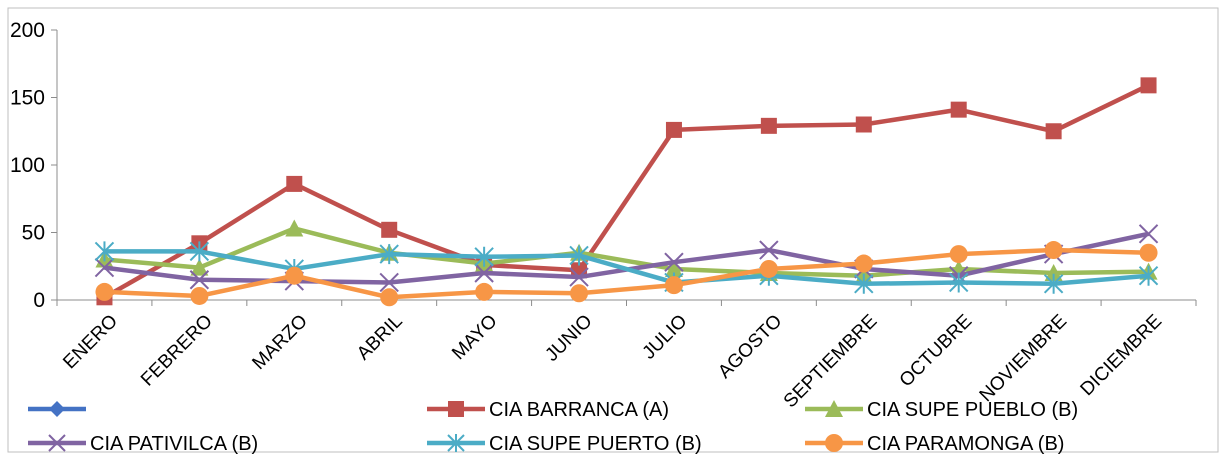 The width and height of the screenshot is (1226, 464). What do you see at coordinates (579, 410) in the screenshot?
I see `legend-label: CIA BARRANCA (A)` at bounding box center [579, 410].